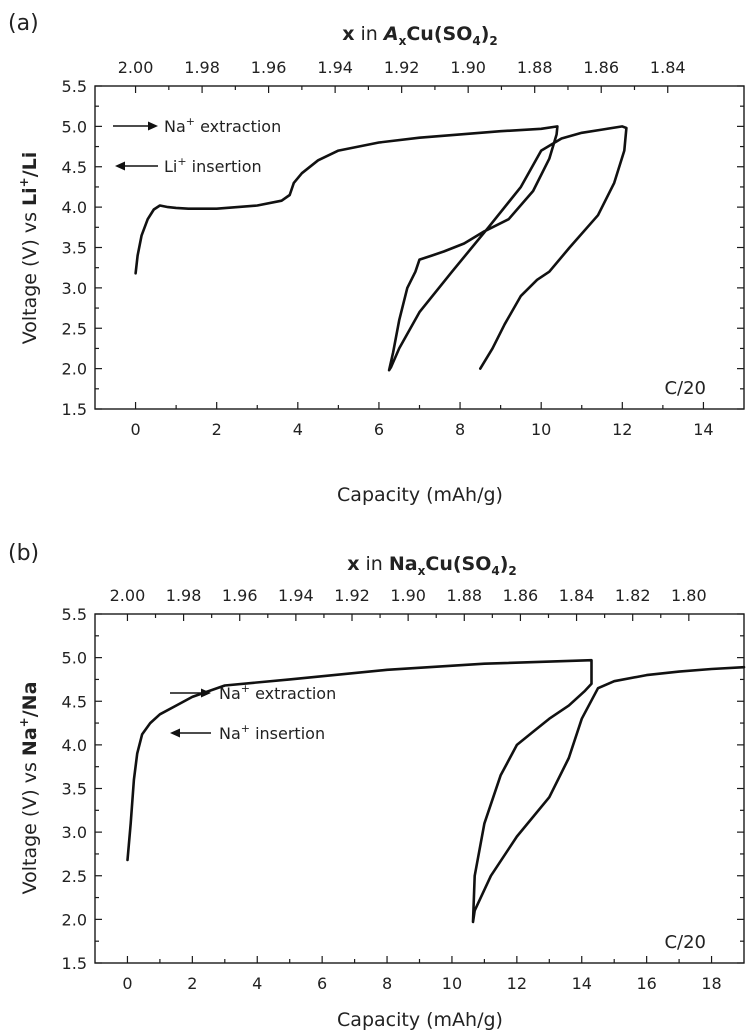 Image resolution: width=748 pixels, height=1036 pixels. Describe the element at coordinates (74, 745) in the screenshot. I see `panel-b-y-tick-label: 4.0` at that location.